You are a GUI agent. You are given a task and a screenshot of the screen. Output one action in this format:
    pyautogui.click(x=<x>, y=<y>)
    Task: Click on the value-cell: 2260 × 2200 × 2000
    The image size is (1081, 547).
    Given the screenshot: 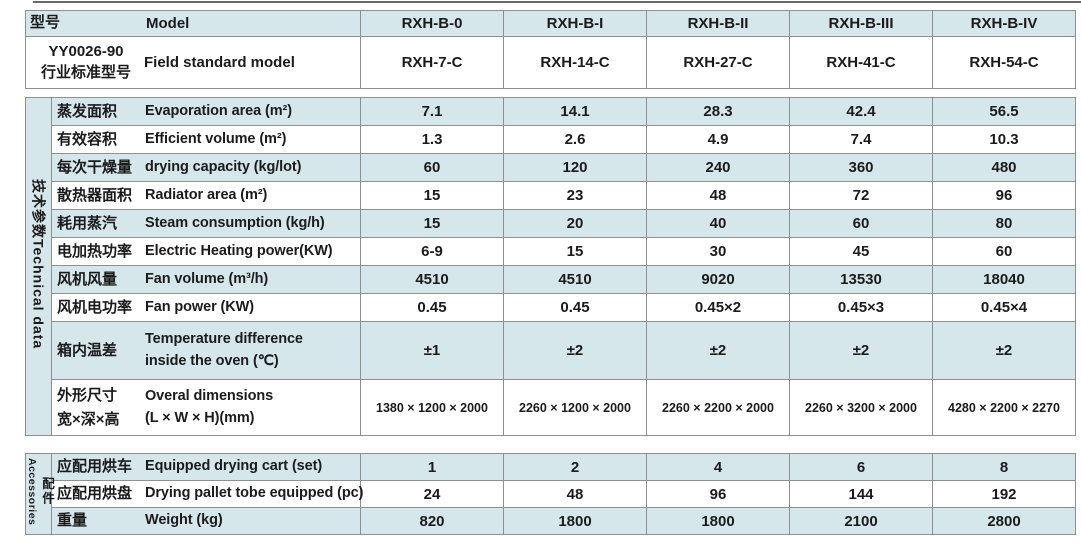 What is the action you would take?
    pyautogui.click(x=718, y=407)
    